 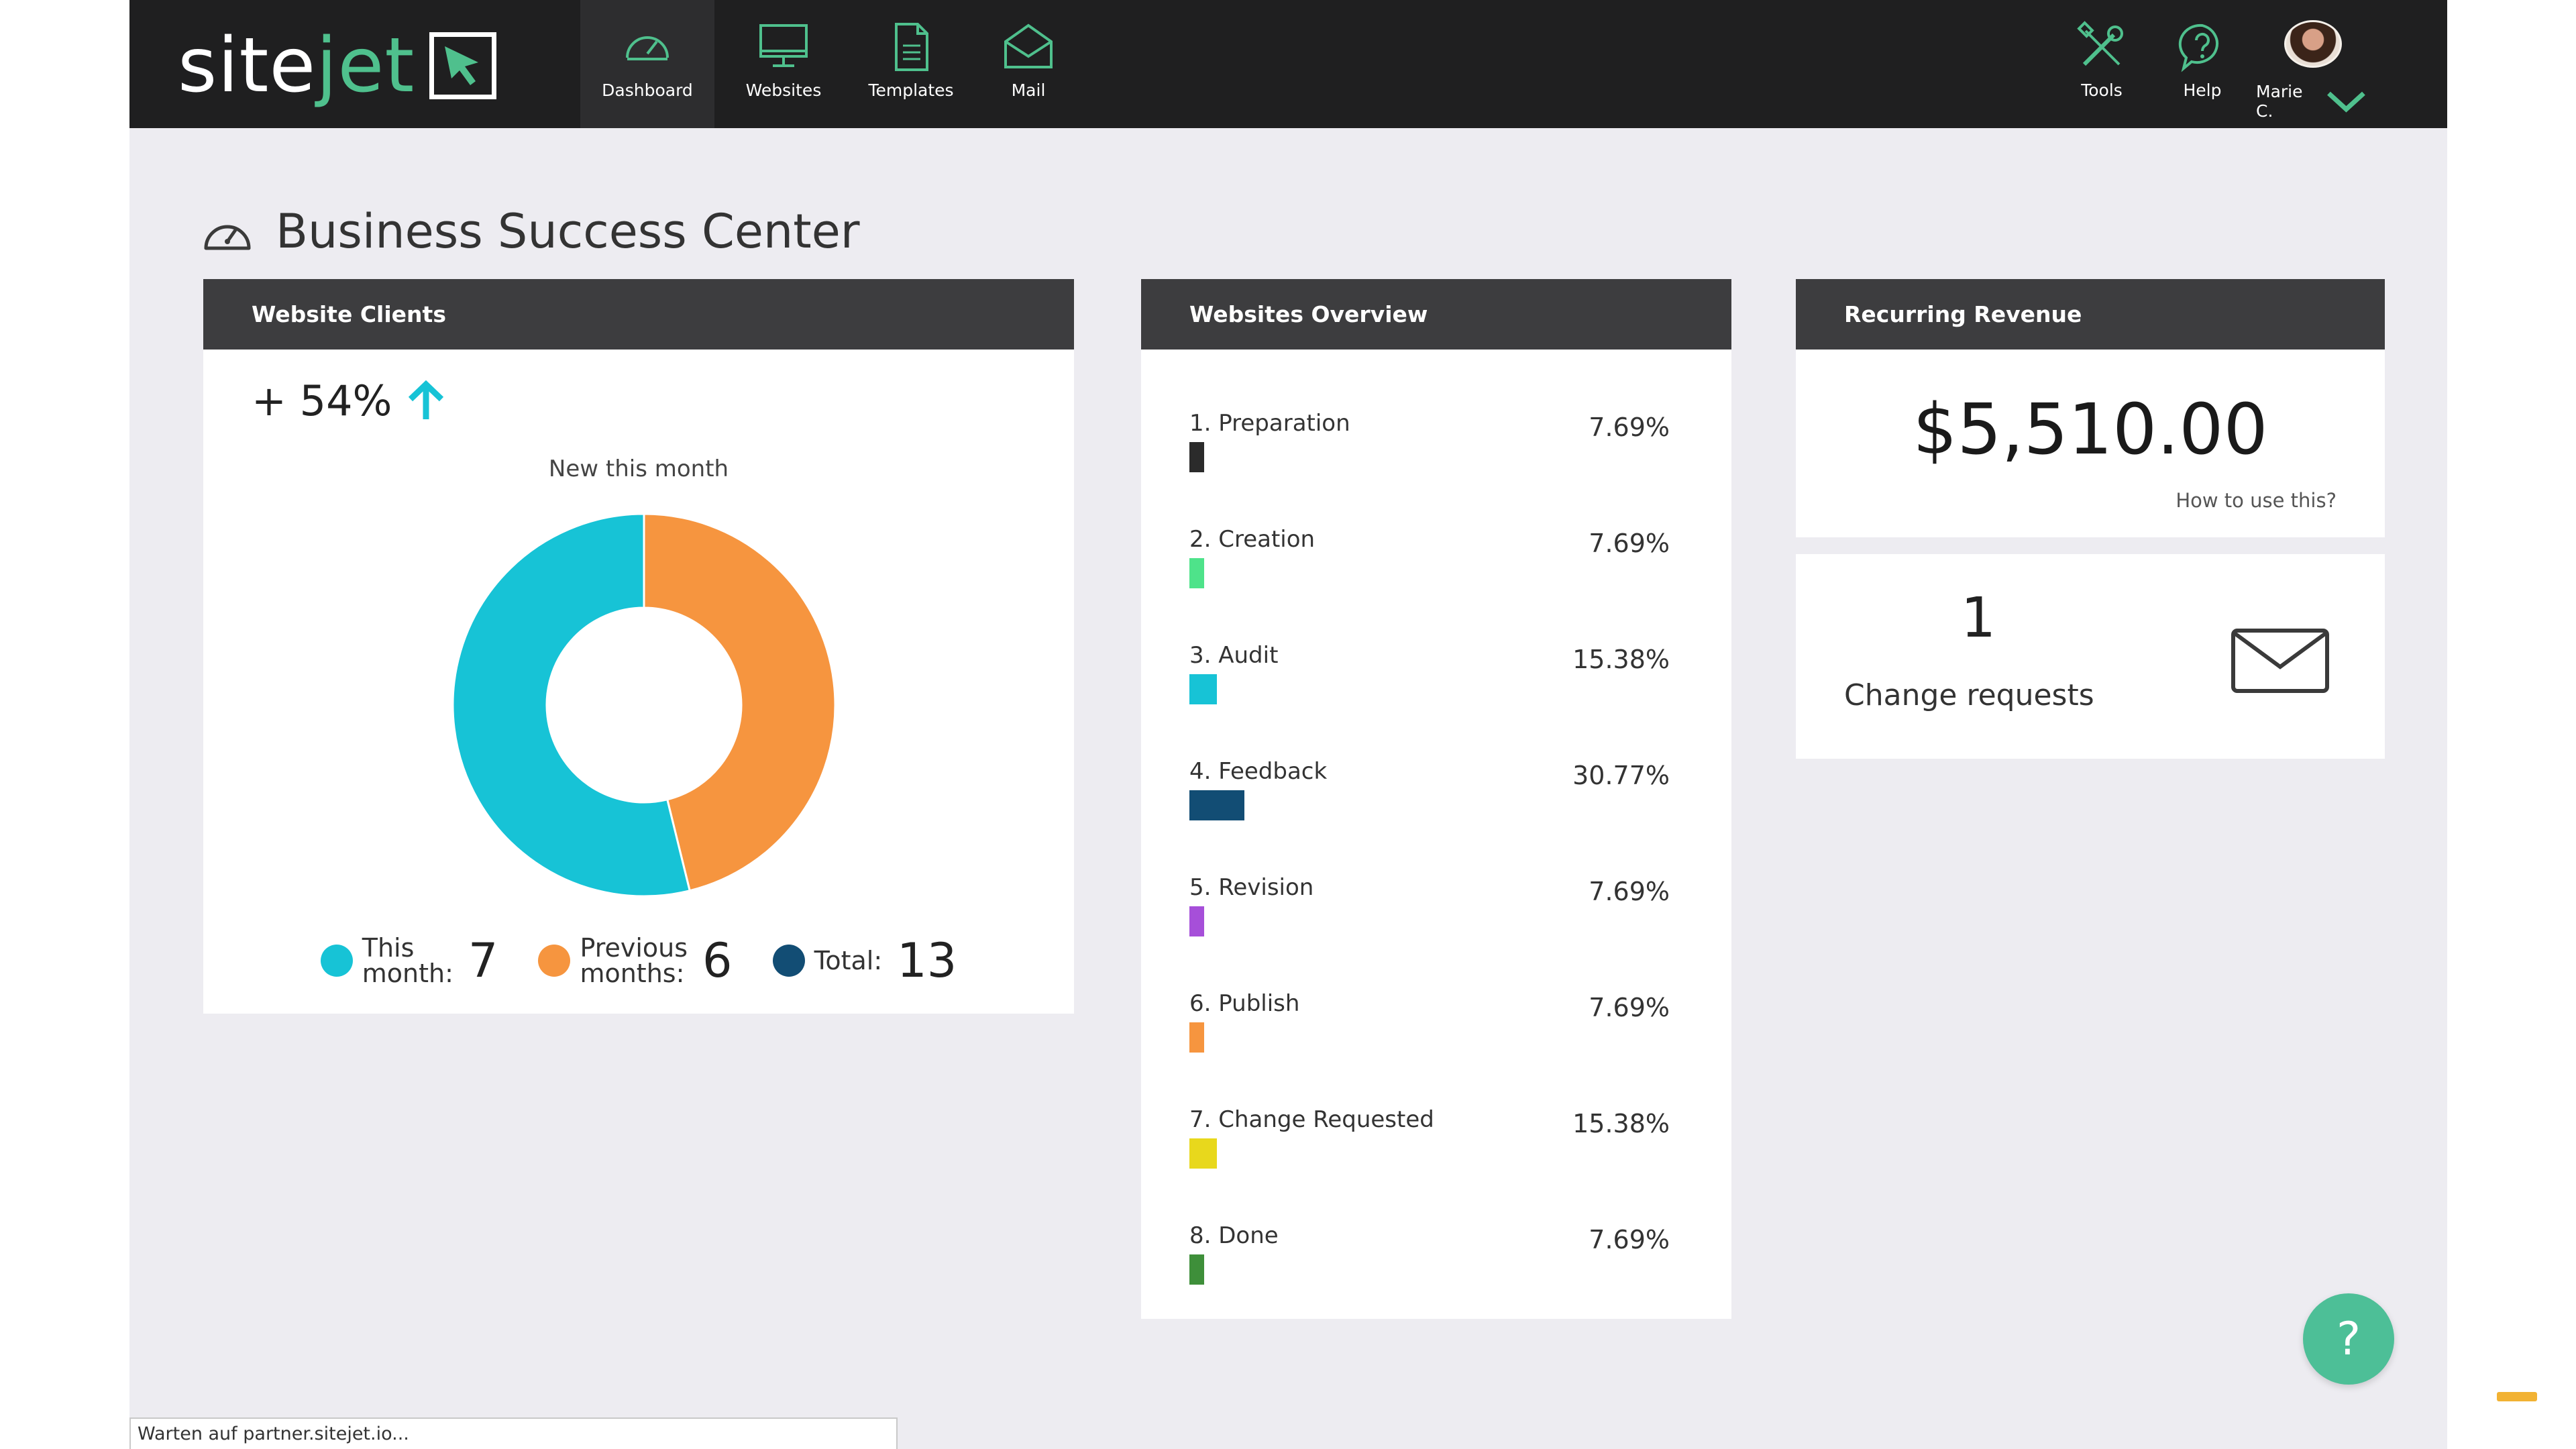 I want to click on nav-label-mail: Mail, so click(x=1028, y=90).